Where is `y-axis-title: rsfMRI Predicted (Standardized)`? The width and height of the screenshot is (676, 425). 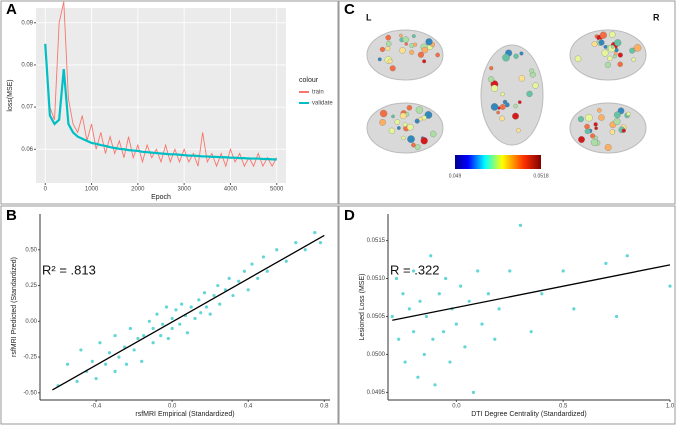
y-axis-title: rsfMRI Predicted (Standardized) is located at coordinates (14, 307).